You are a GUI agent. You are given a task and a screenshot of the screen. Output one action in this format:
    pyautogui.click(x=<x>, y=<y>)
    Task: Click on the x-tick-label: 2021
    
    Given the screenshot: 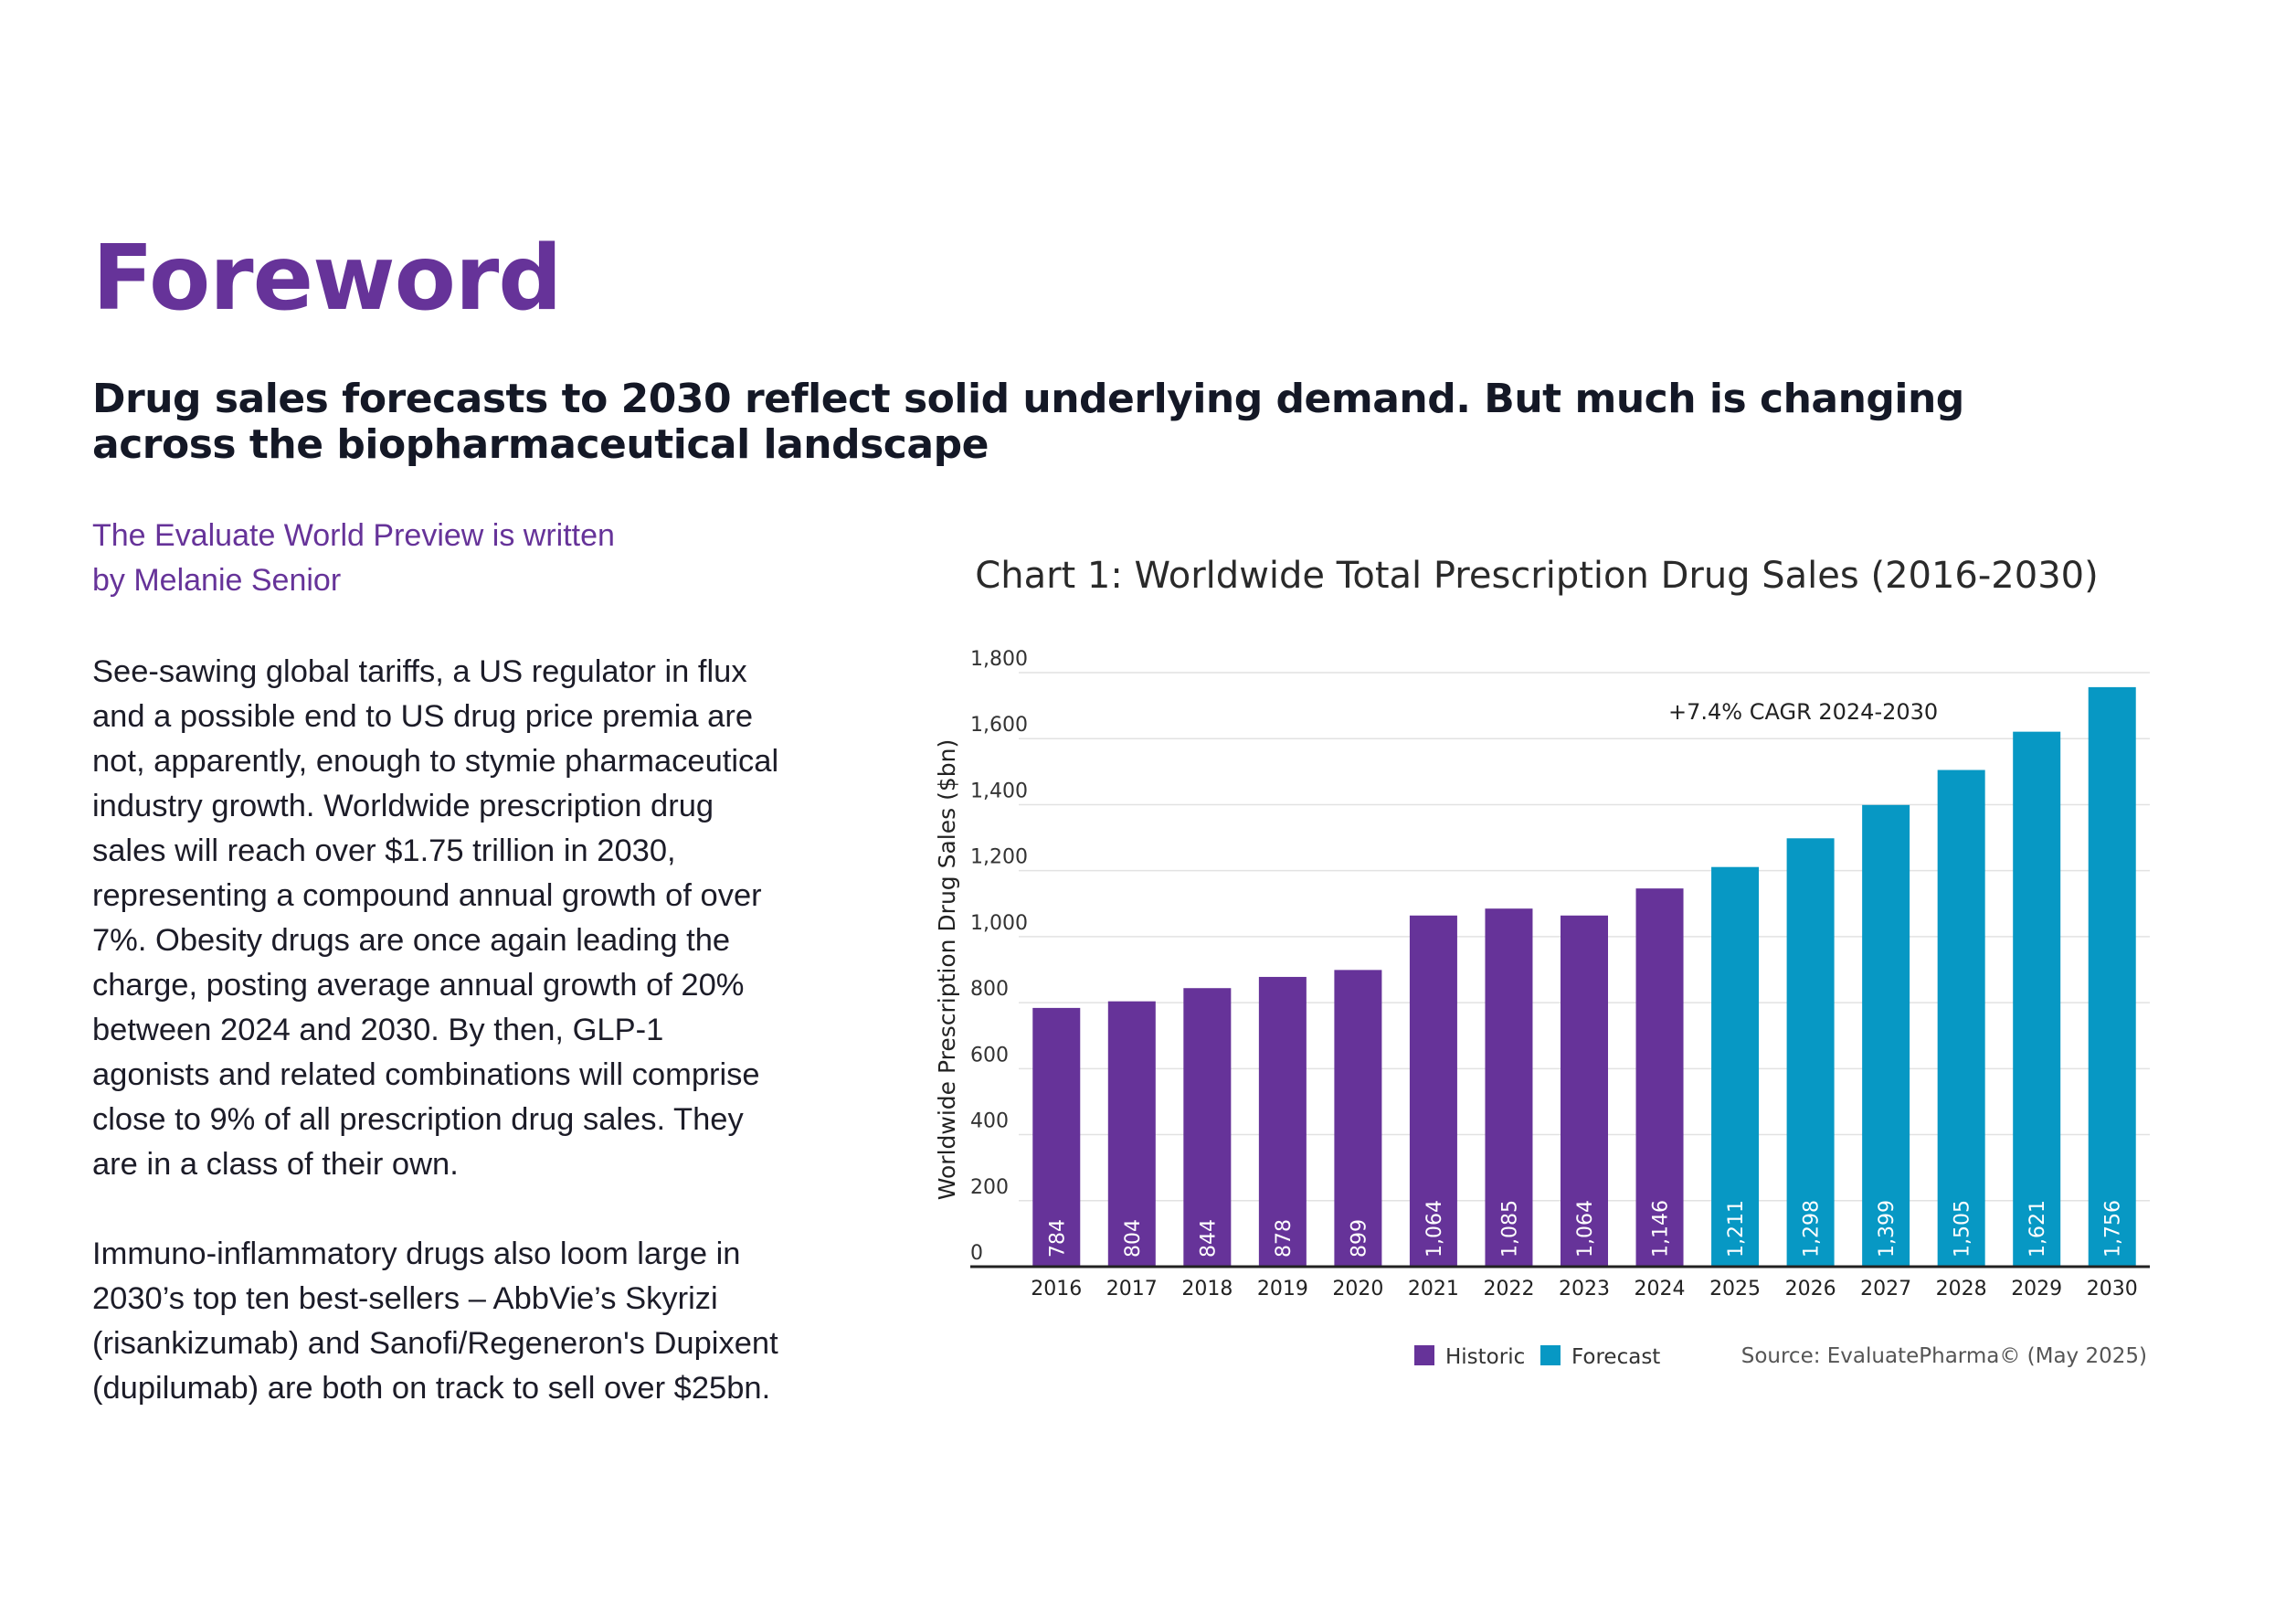 What is the action you would take?
    pyautogui.click(x=1433, y=1289)
    